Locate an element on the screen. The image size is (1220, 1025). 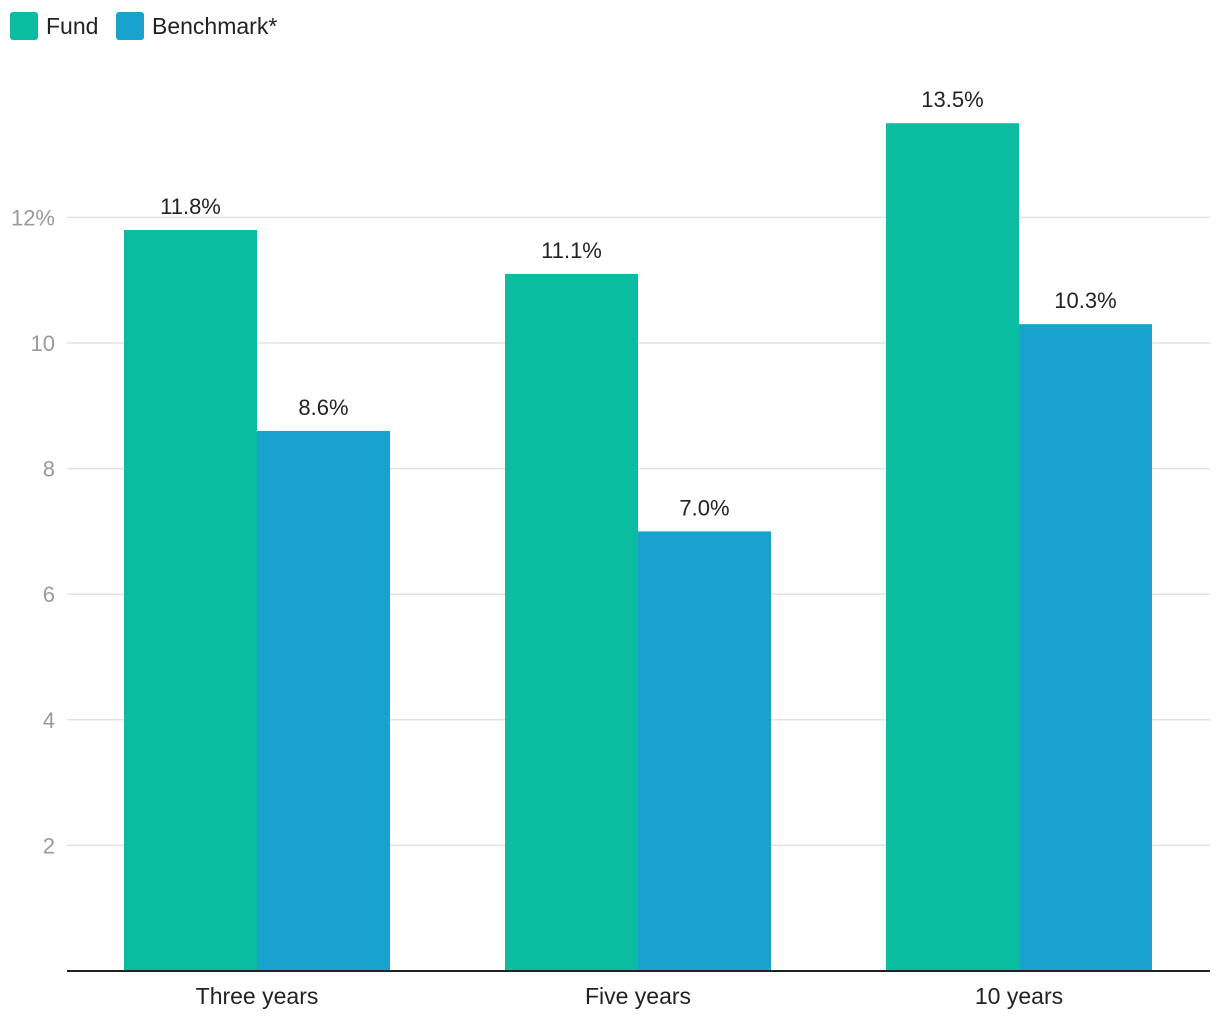
data-label: 10.3% is located at coordinates (1085, 300).